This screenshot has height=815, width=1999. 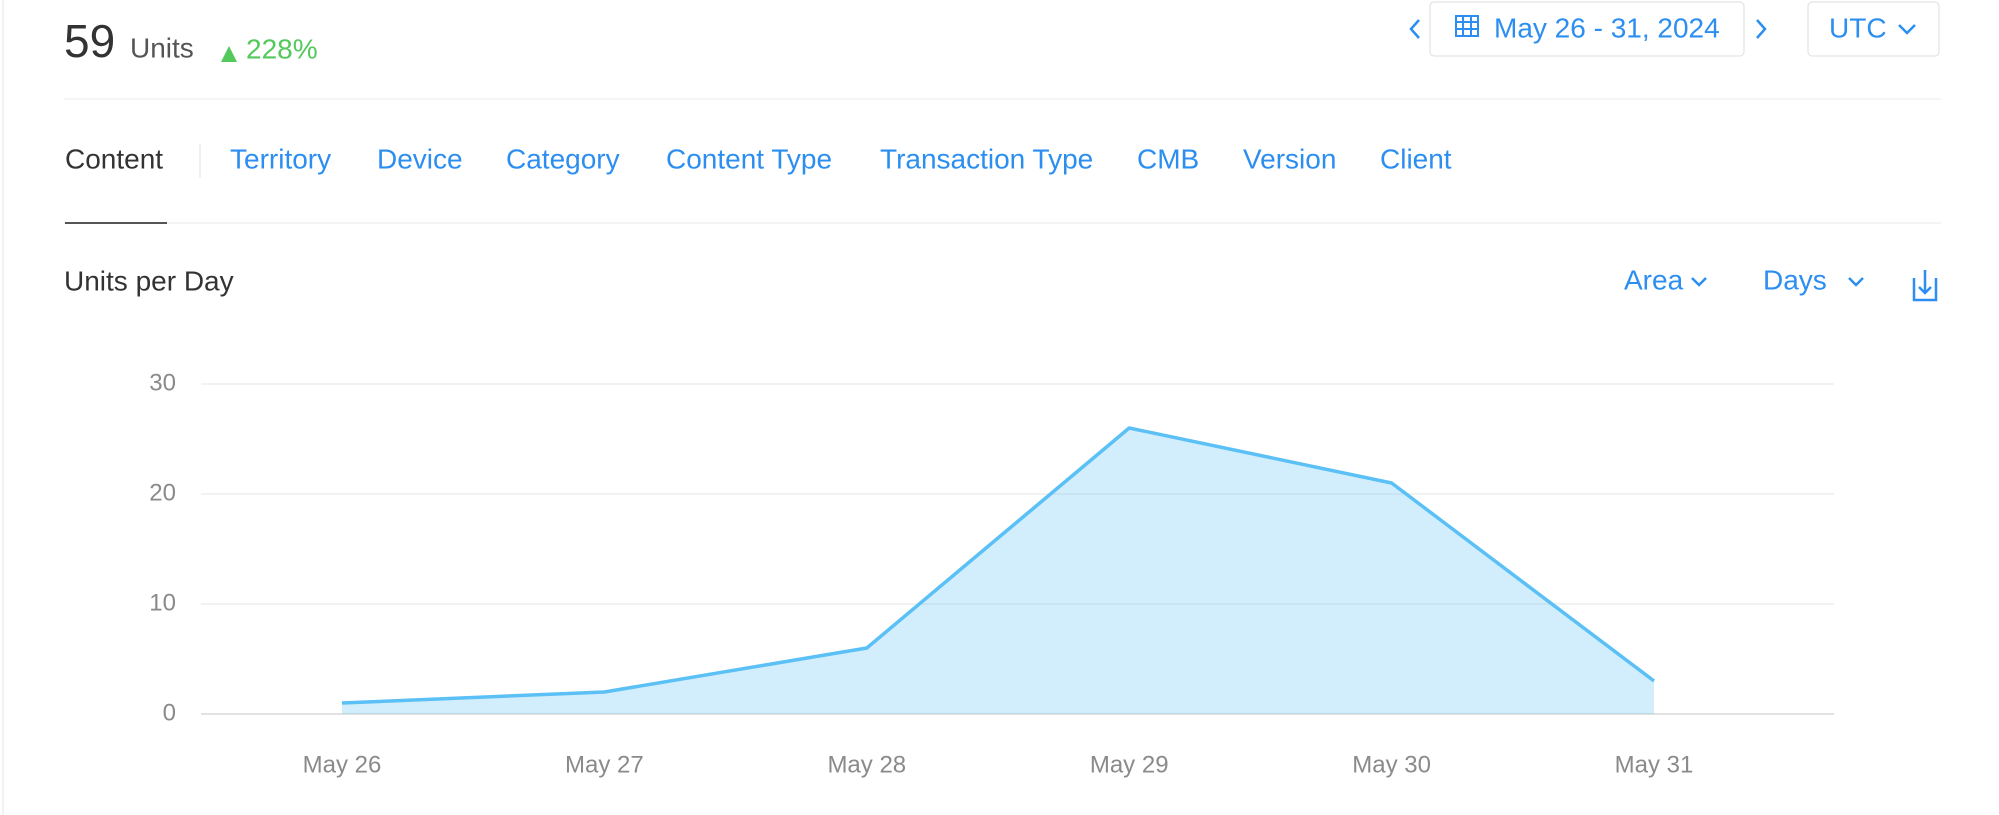 What do you see at coordinates (604, 764) in the screenshot?
I see `x-tick-label: May 27` at bounding box center [604, 764].